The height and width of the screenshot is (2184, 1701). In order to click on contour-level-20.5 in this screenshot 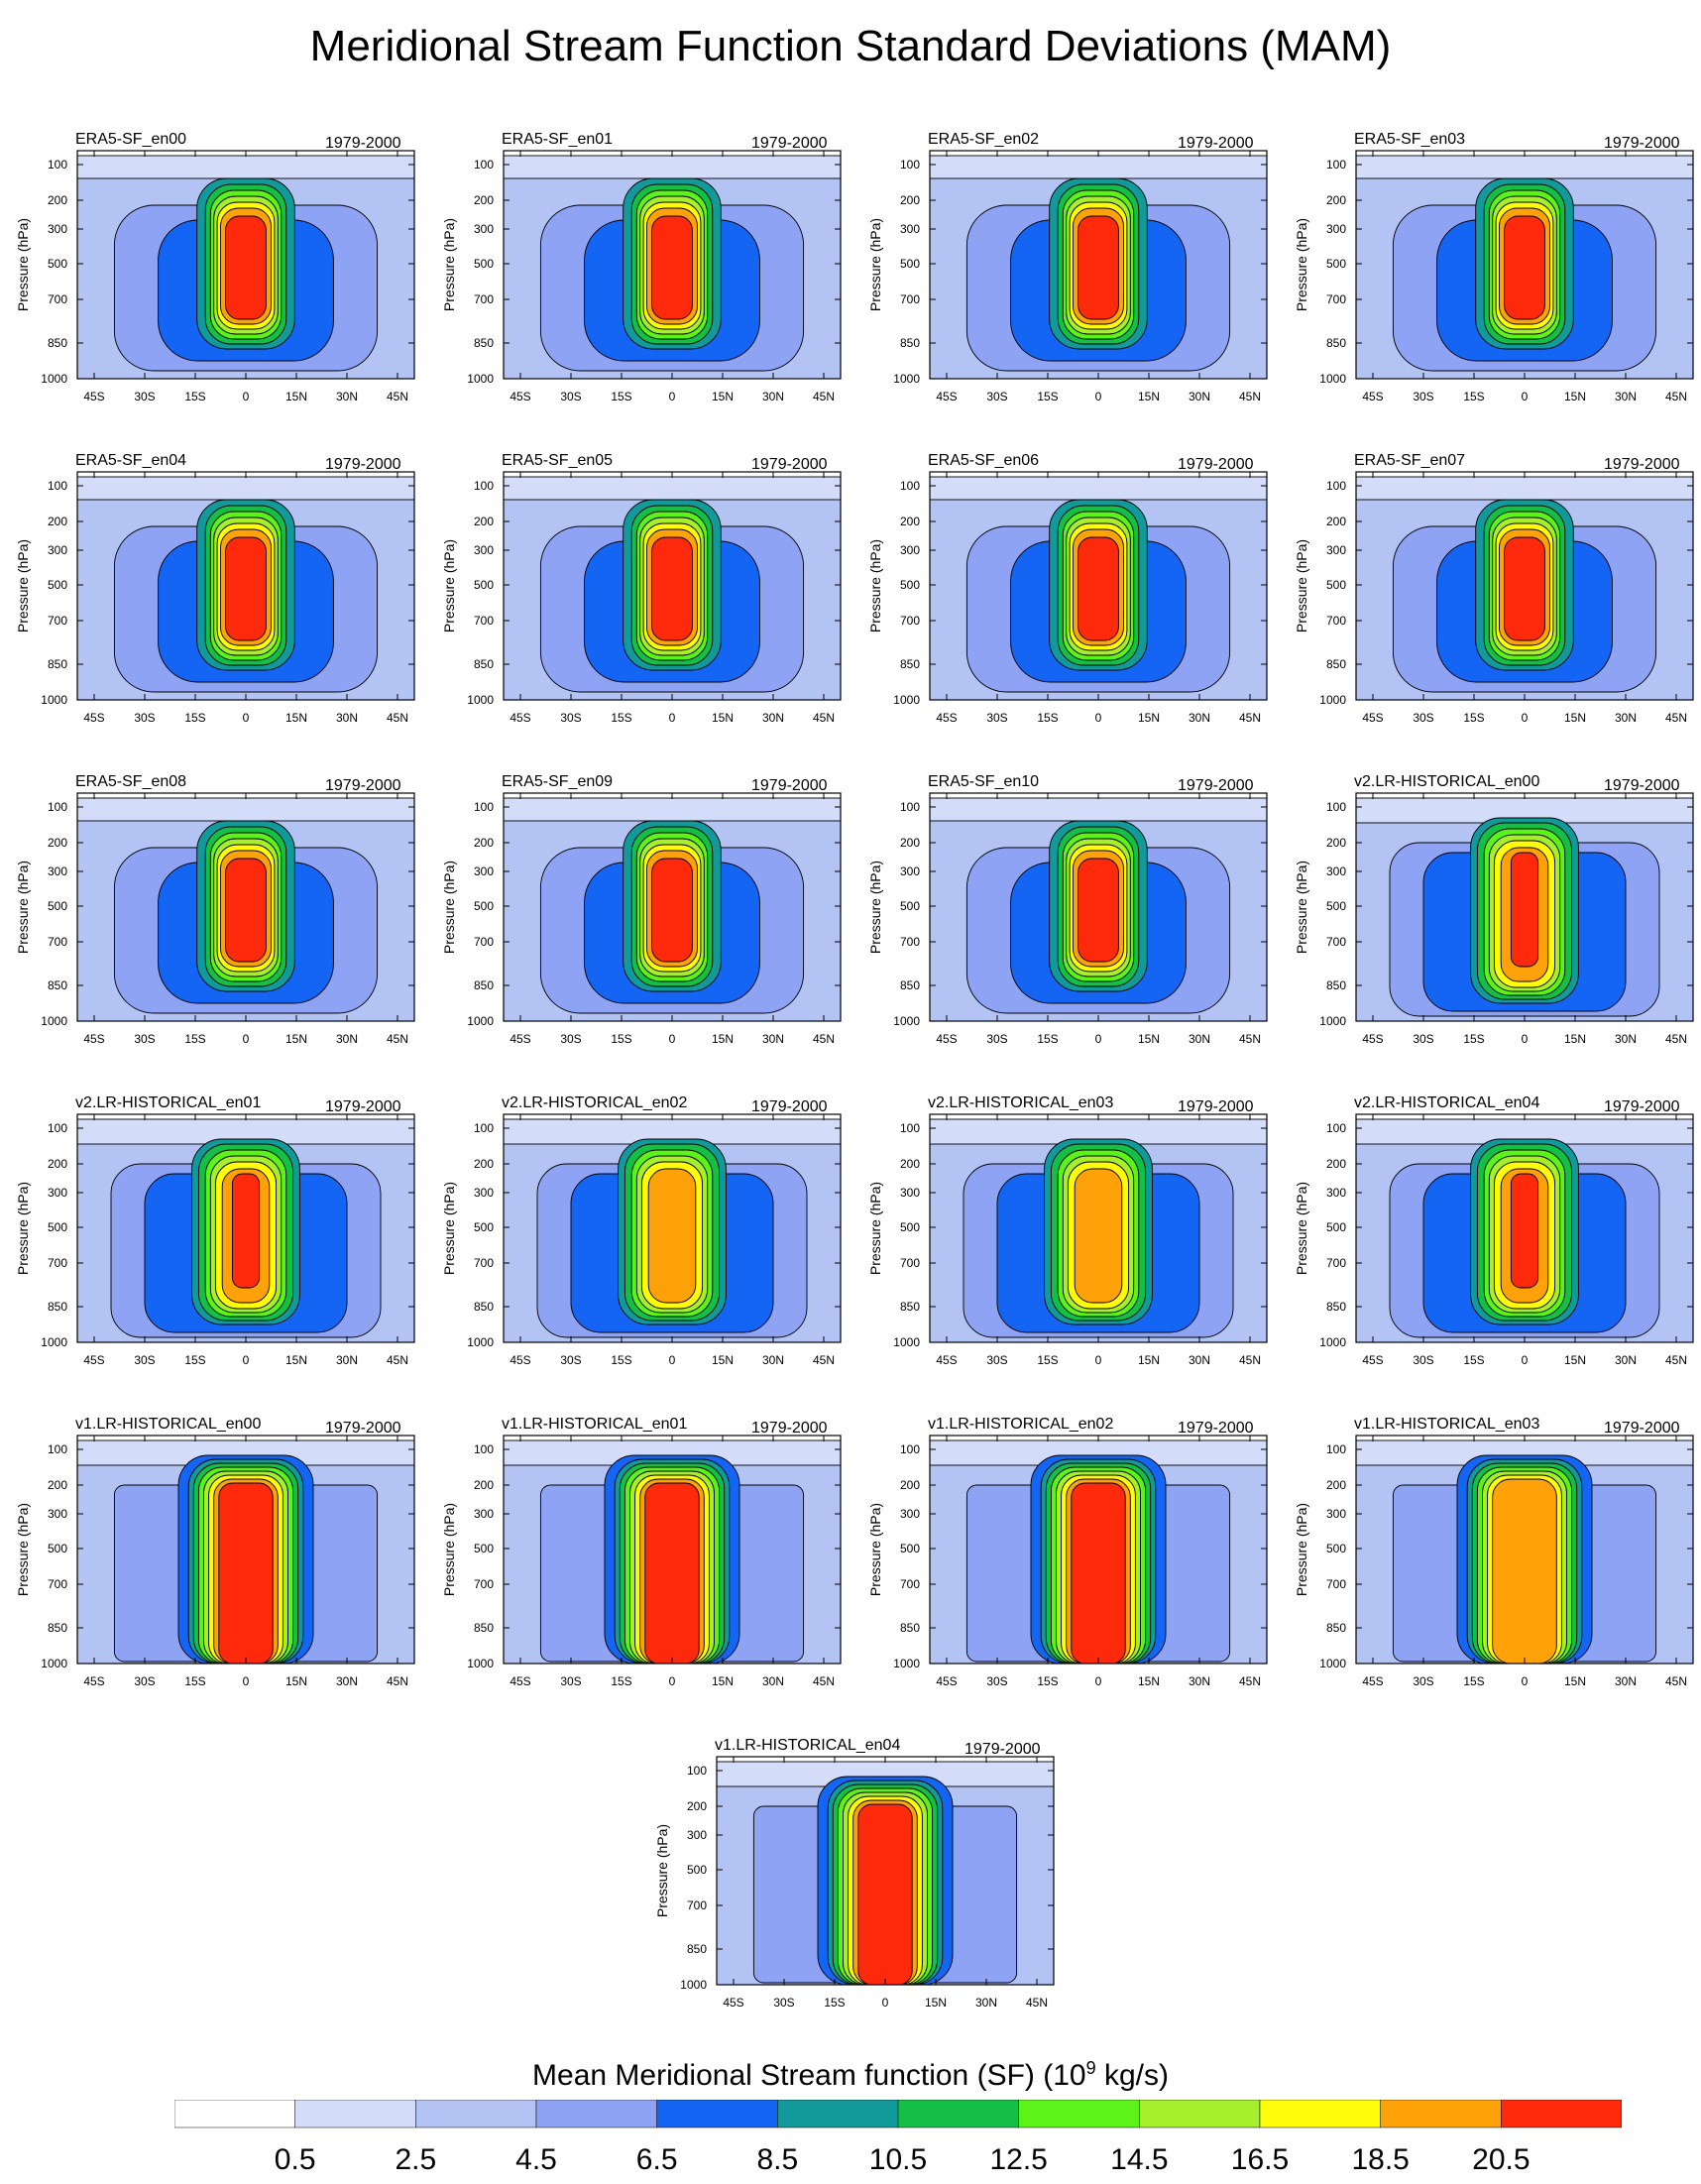, I will do `click(1524, 1231)`.